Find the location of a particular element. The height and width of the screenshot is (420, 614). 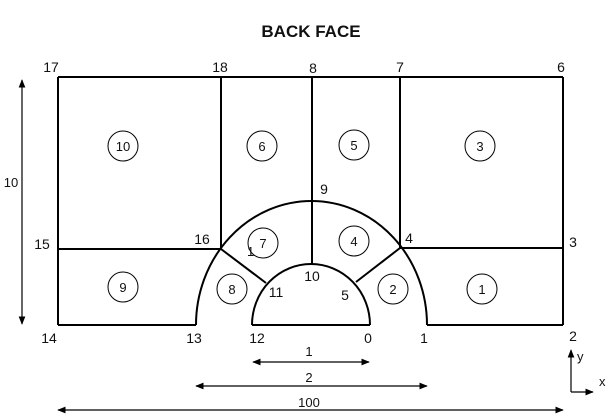

vertex-15: 15 is located at coordinates (42, 244).